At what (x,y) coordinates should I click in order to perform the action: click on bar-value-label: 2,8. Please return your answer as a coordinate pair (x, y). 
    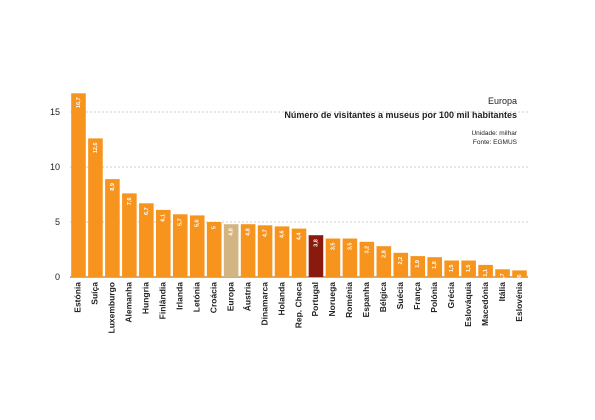
    Looking at the image, I should click on (384, 254).